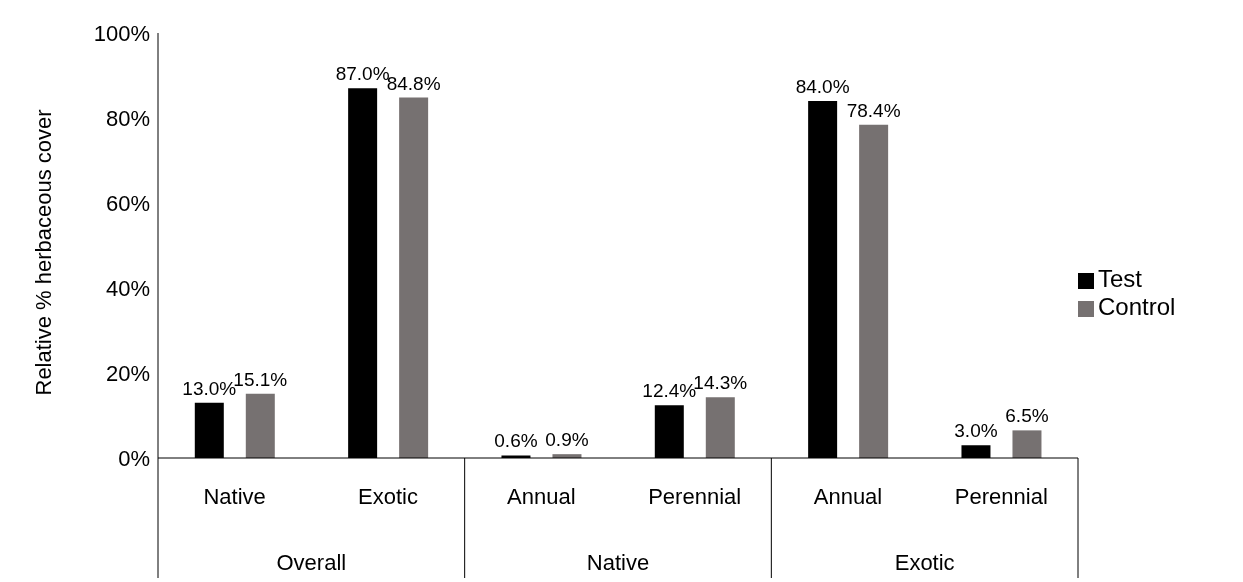 The image size is (1243, 582). I want to click on legend-label: Control, so click(1137, 306).